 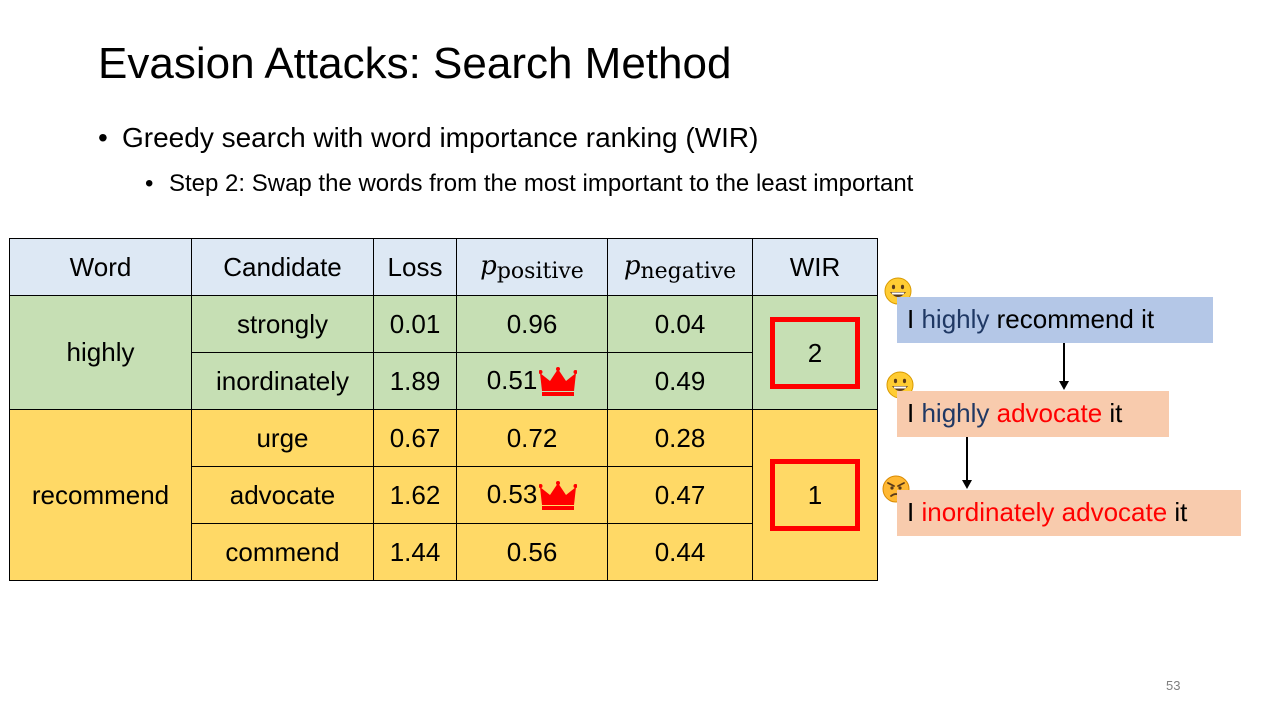 What do you see at coordinates (1055, 320) in the screenshot?
I see `sentence-original: I highly recommend it` at bounding box center [1055, 320].